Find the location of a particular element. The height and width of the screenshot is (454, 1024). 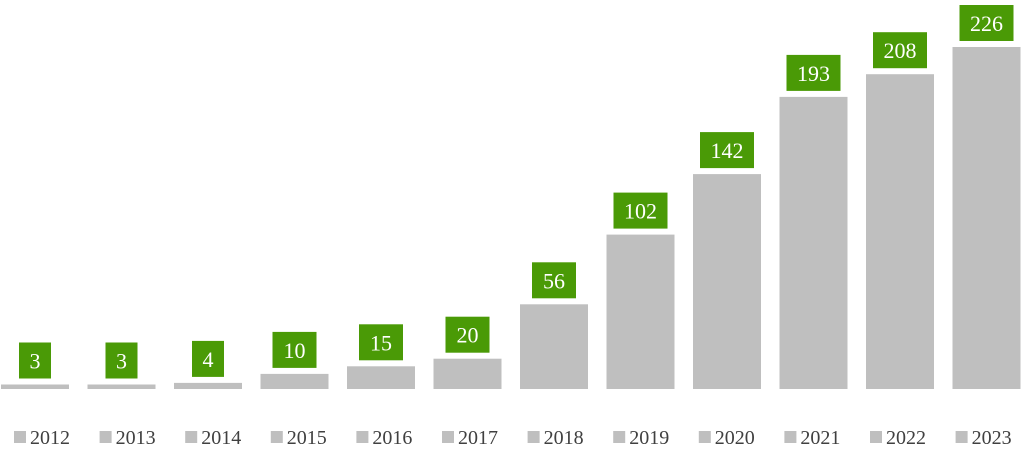

bar-2023 is located at coordinates (986, 218).